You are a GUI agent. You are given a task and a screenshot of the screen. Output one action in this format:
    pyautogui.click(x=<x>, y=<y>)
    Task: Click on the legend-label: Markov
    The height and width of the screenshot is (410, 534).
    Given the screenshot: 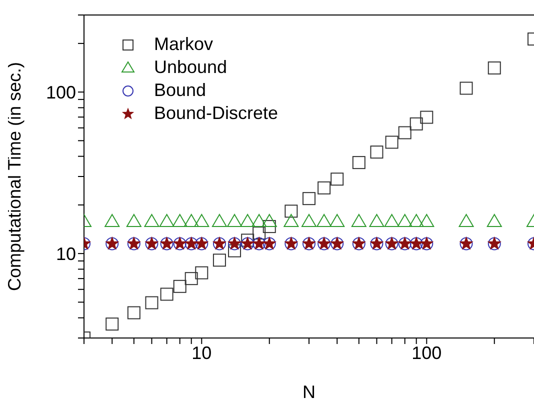 What is the action you would take?
    pyautogui.click(x=184, y=44)
    